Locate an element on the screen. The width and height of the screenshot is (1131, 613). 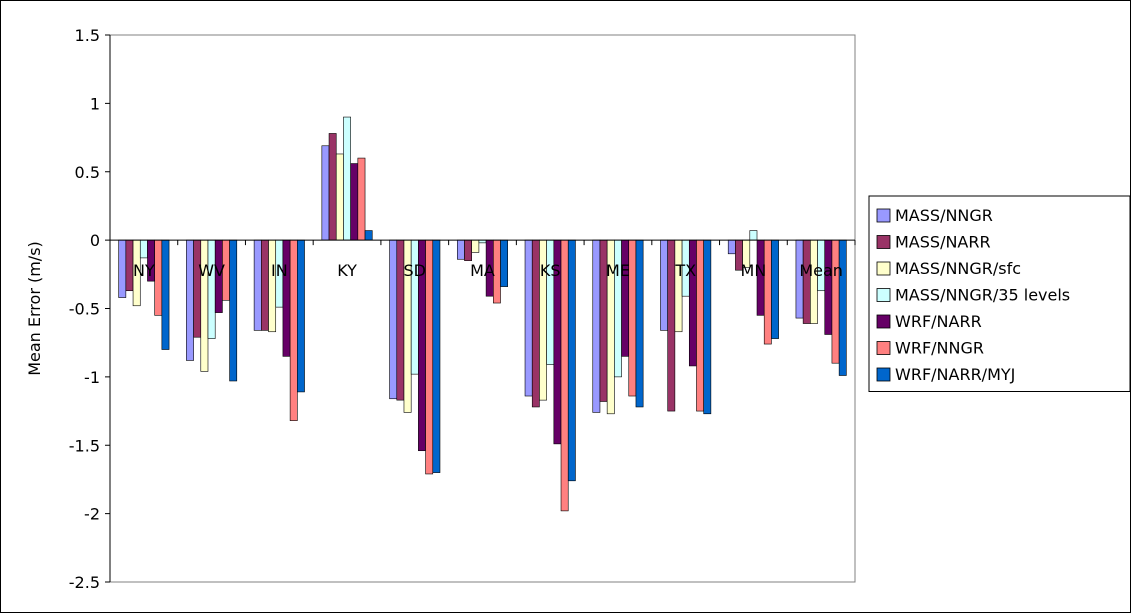
legend-label: MASS/NARR is located at coordinates (943, 242).